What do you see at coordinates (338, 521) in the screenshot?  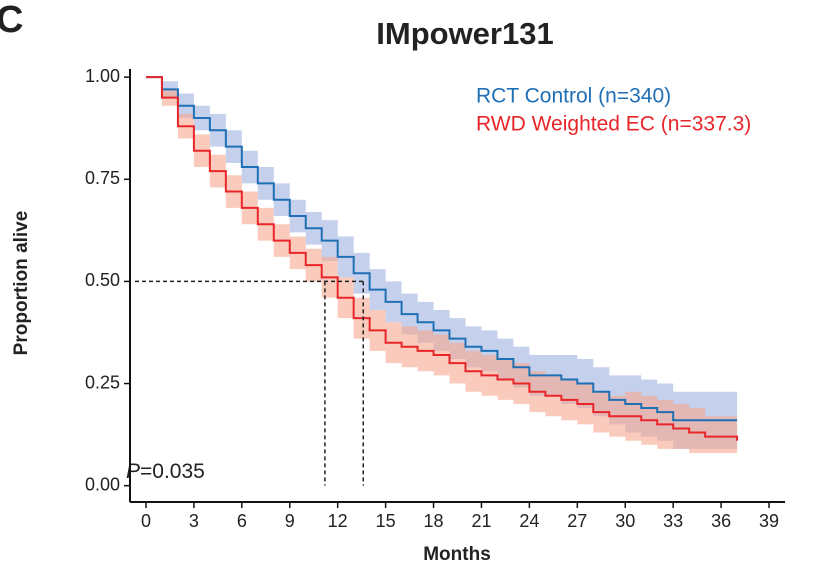 I see `x-tick-label: 12` at bounding box center [338, 521].